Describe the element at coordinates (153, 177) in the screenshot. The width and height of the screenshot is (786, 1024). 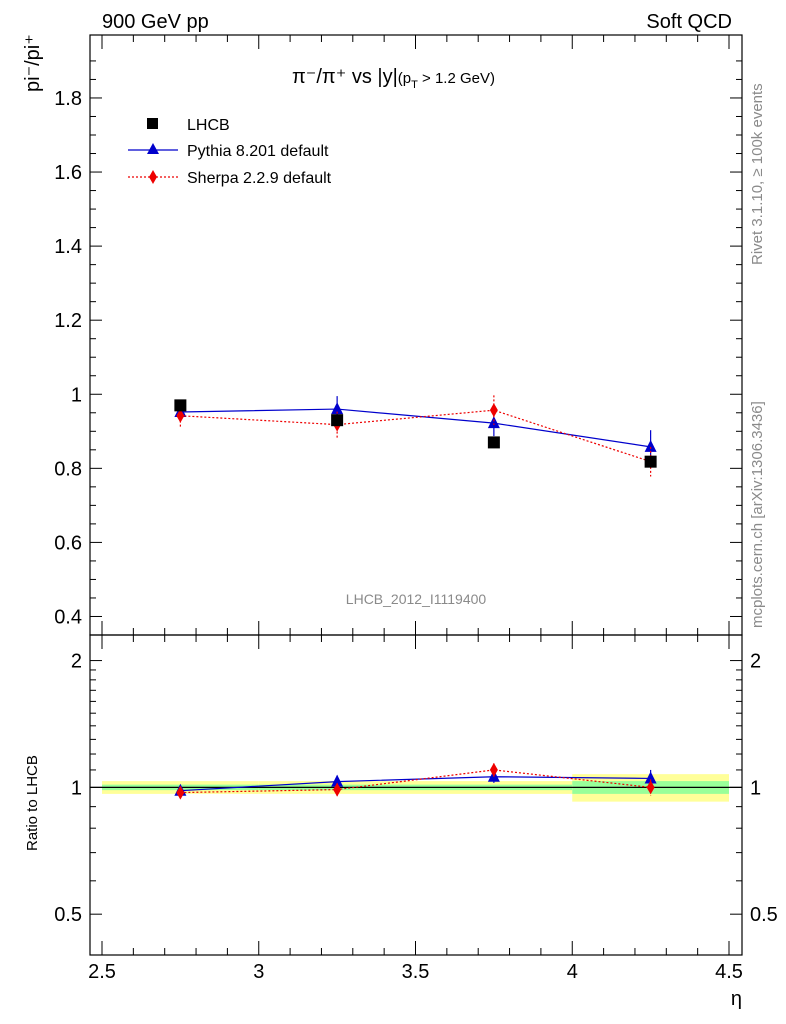
I see `legend-sherpa-marker` at that location.